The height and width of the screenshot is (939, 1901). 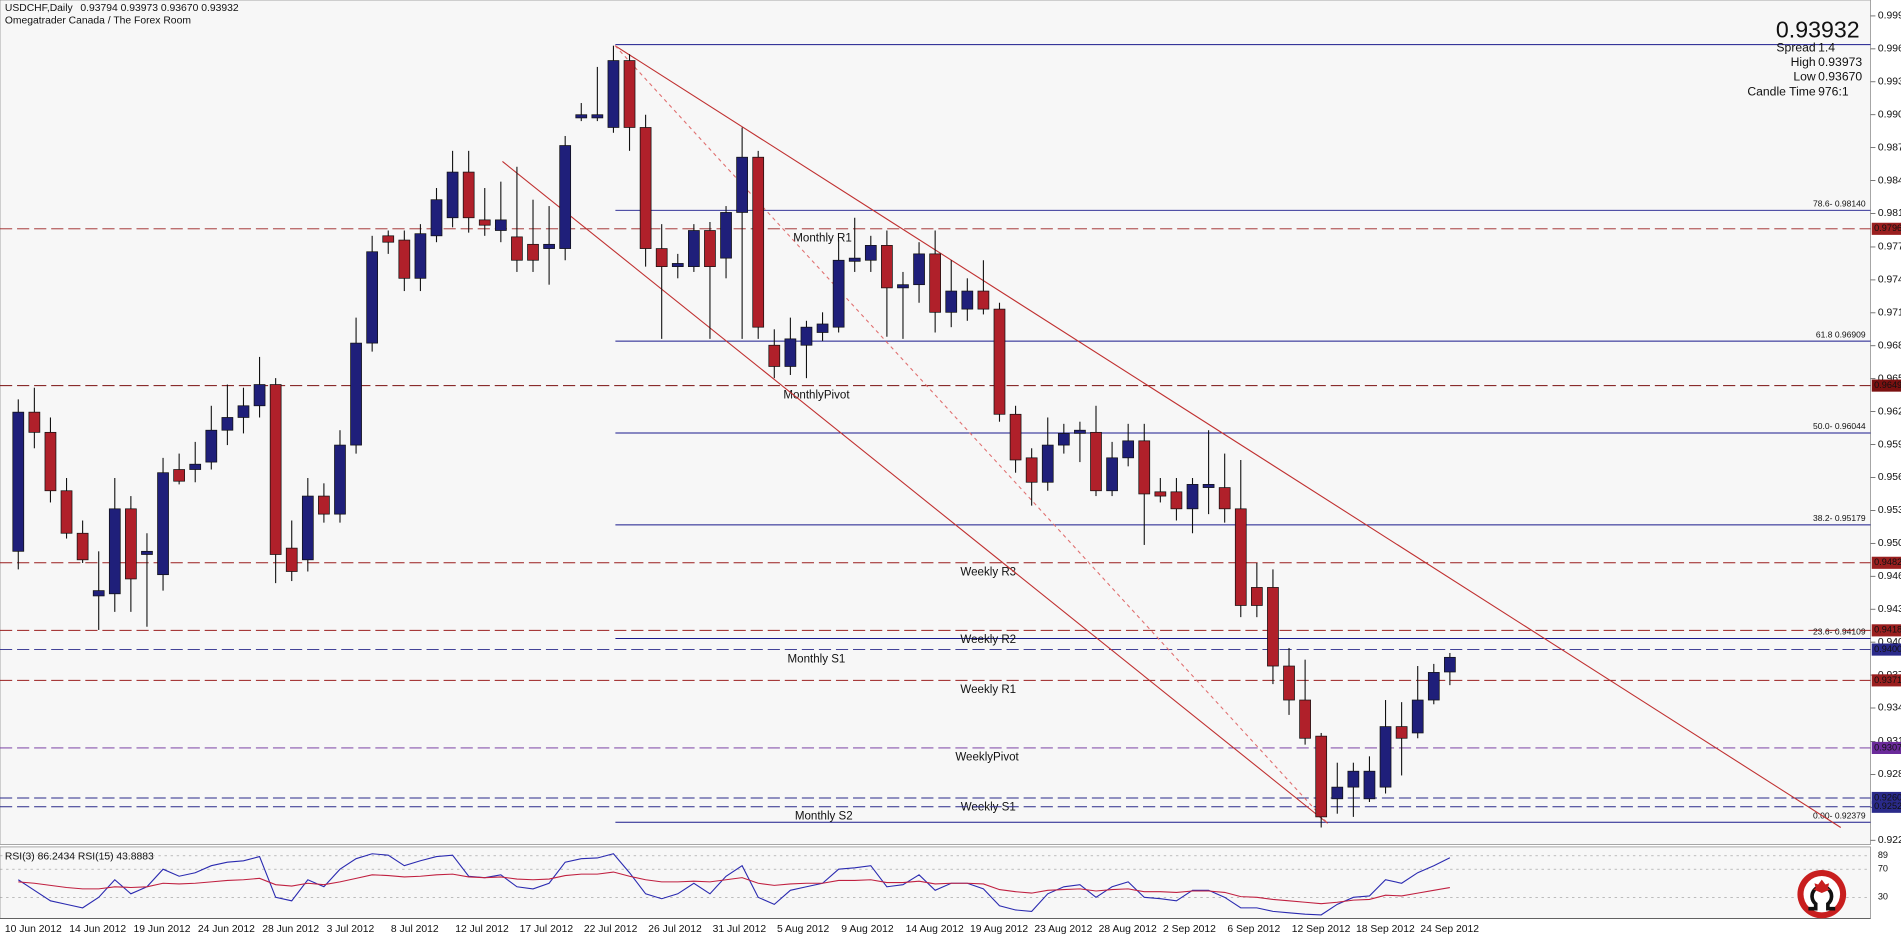 I want to click on info-key: Spread, so click(x=1795, y=48).